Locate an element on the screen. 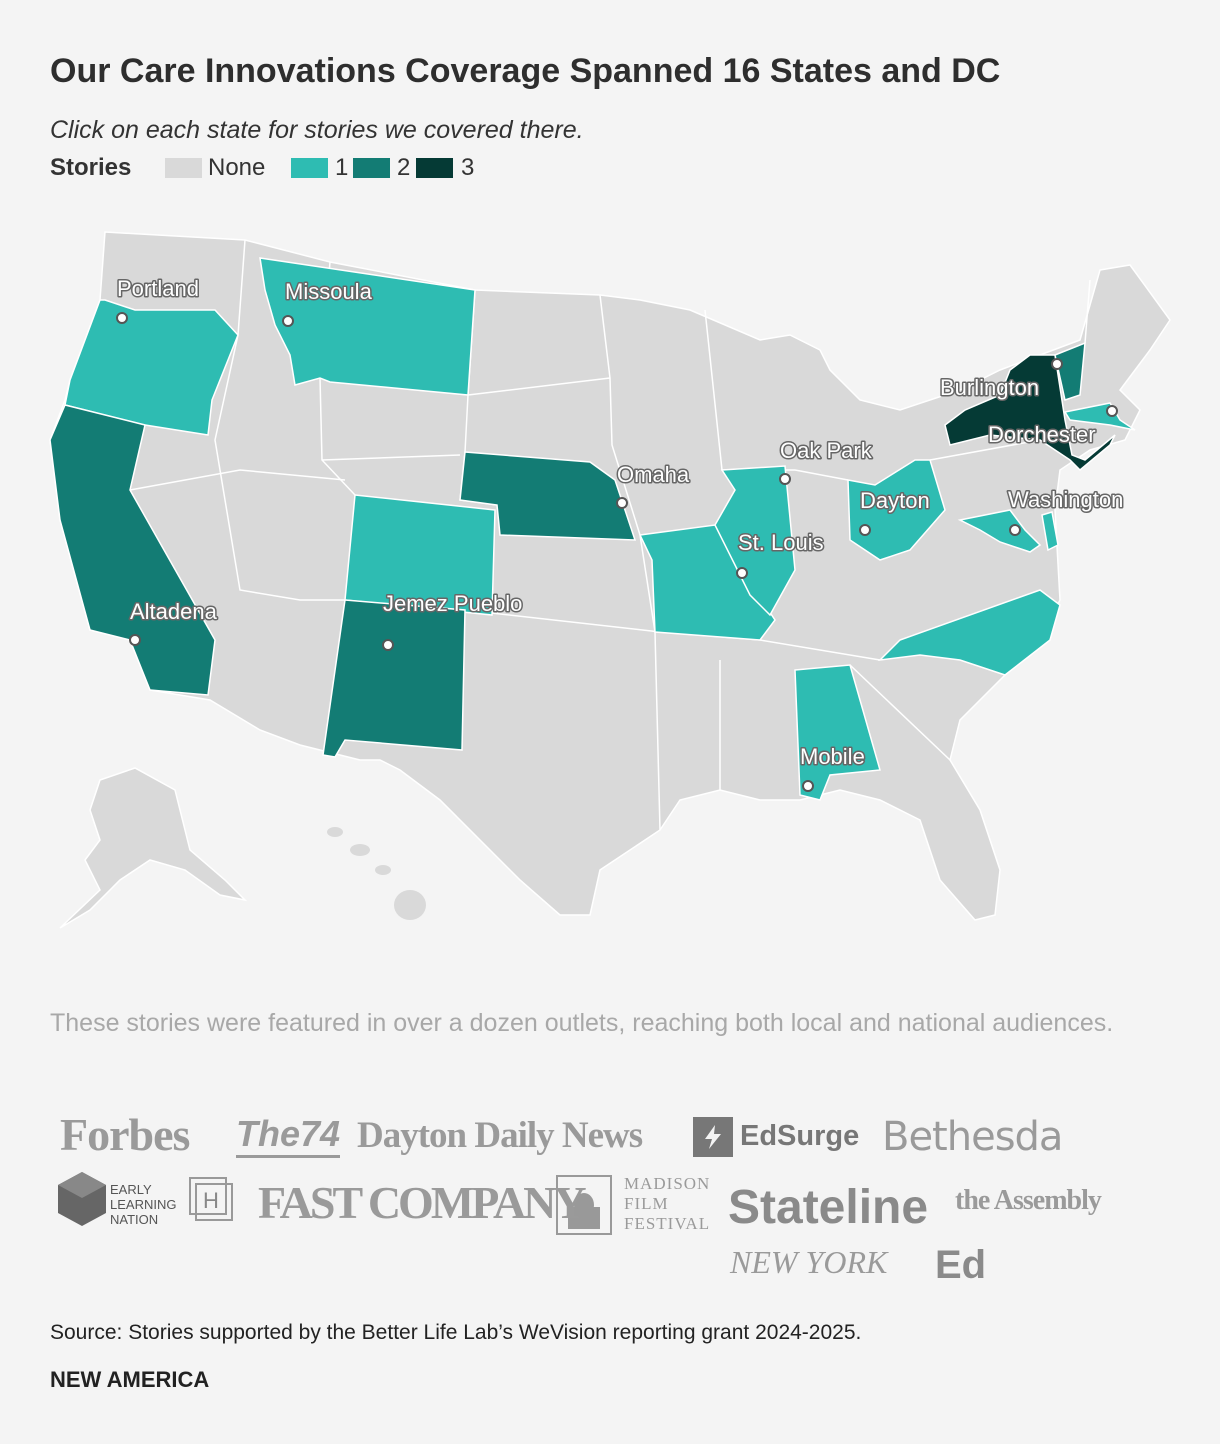  legend-label: 3 is located at coordinates (468, 167).